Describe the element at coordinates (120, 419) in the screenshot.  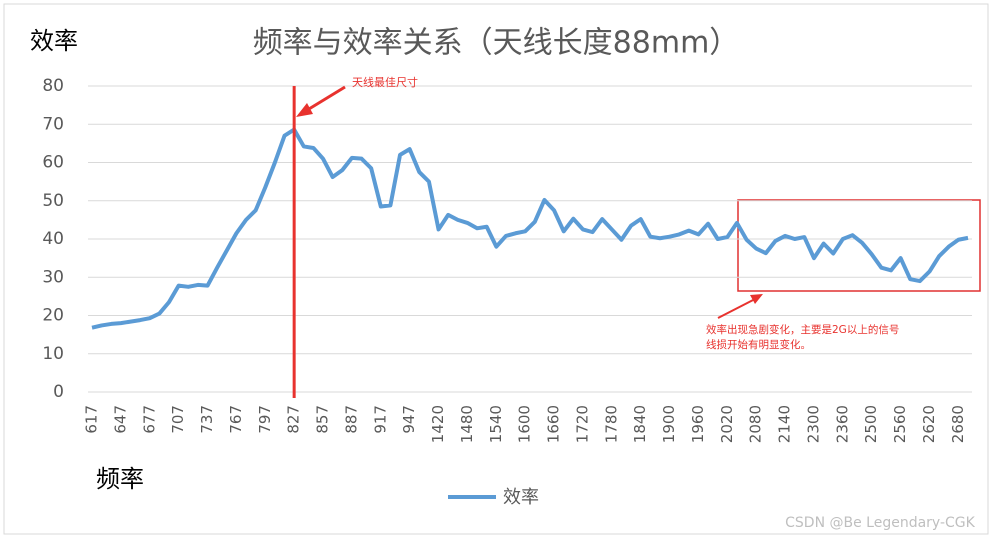
I see `x-tick-label: 647` at that location.